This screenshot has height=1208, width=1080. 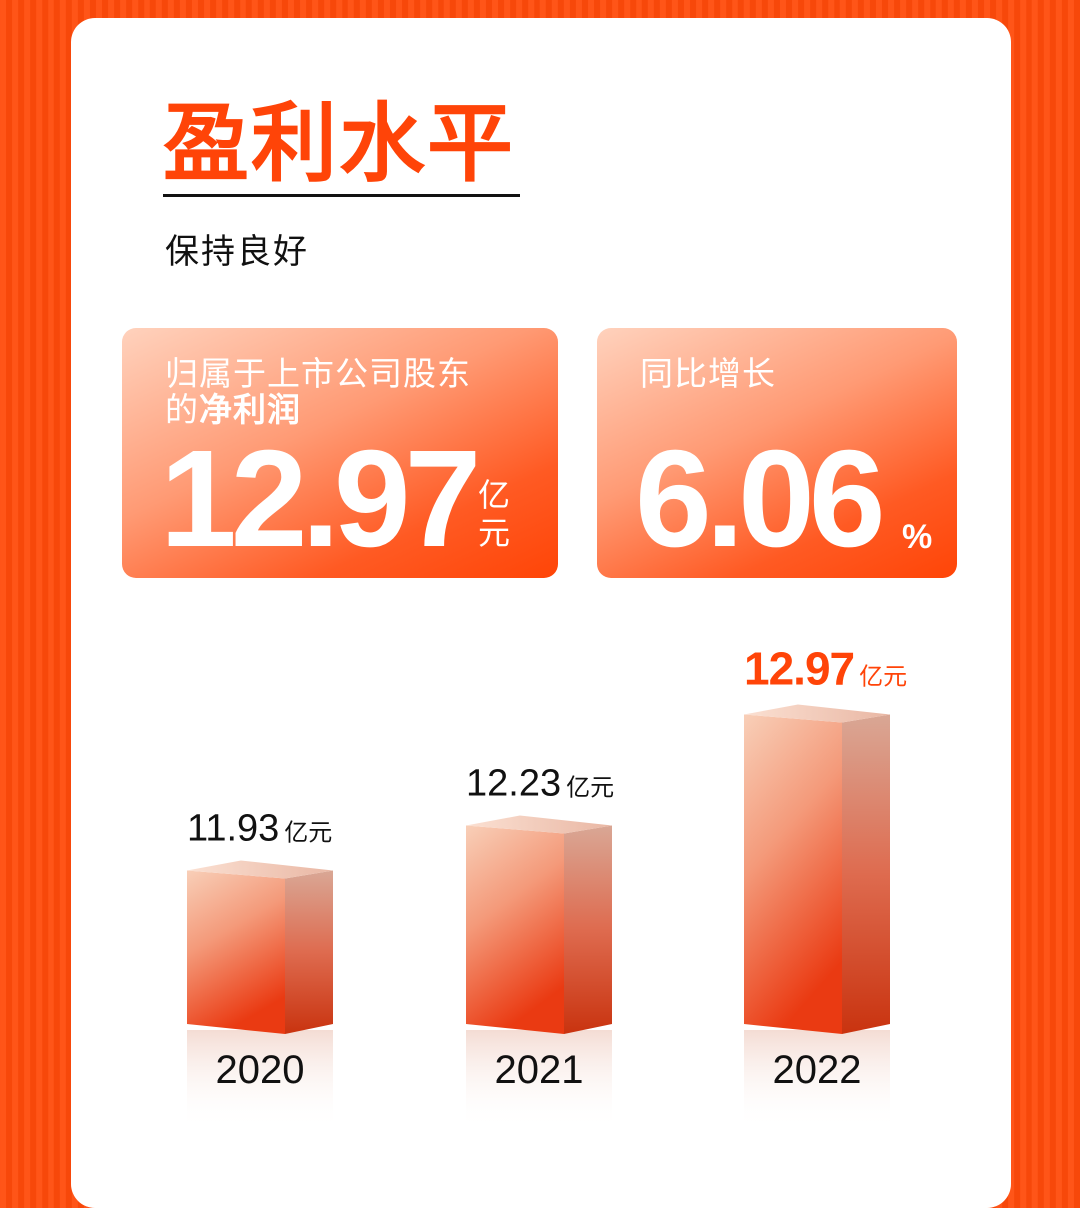 I want to click on net-profit-label-prefix: 的, so click(x=182, y=409).